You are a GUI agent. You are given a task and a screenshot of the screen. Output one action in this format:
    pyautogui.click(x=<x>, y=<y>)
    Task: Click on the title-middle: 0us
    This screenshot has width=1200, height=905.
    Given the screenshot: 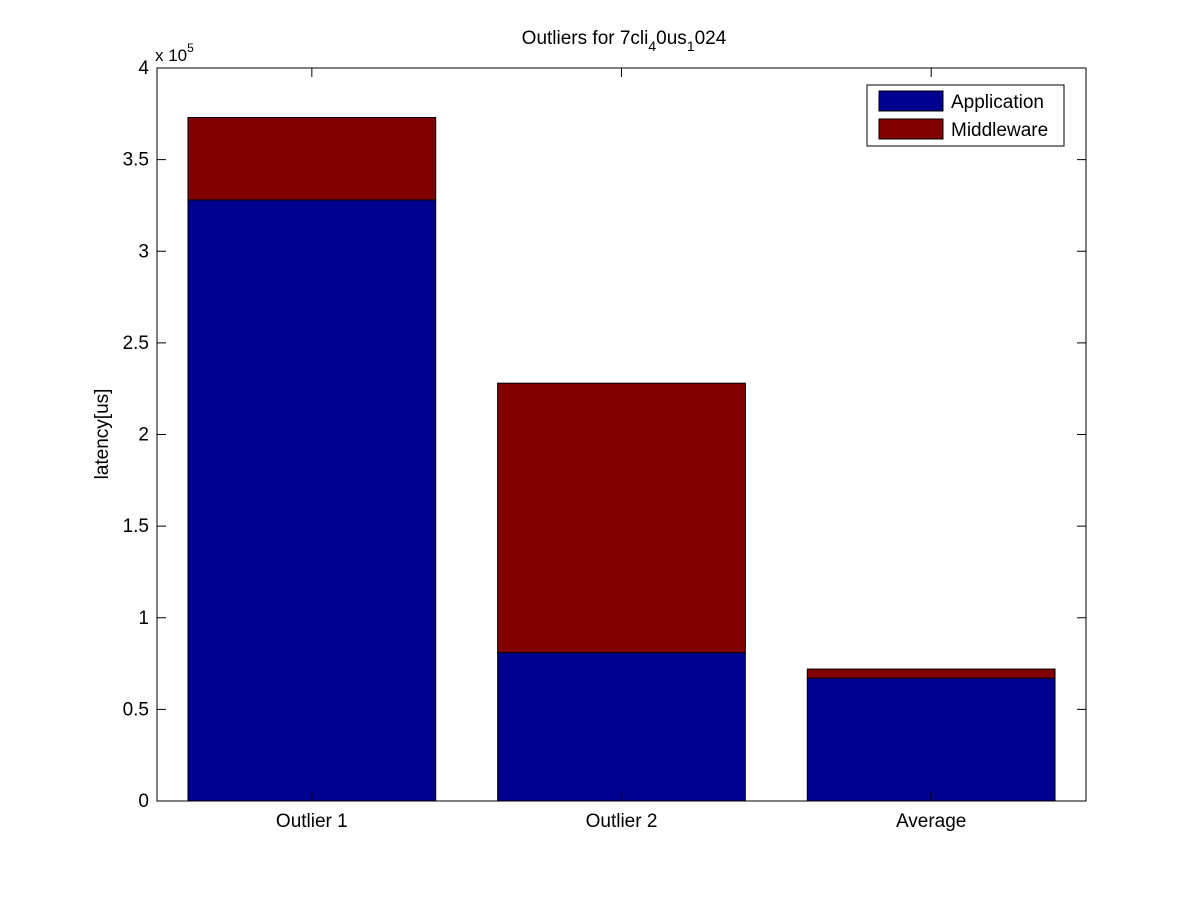 What is the action you would take?
    pyautogui.click(x=671, y=38)
    